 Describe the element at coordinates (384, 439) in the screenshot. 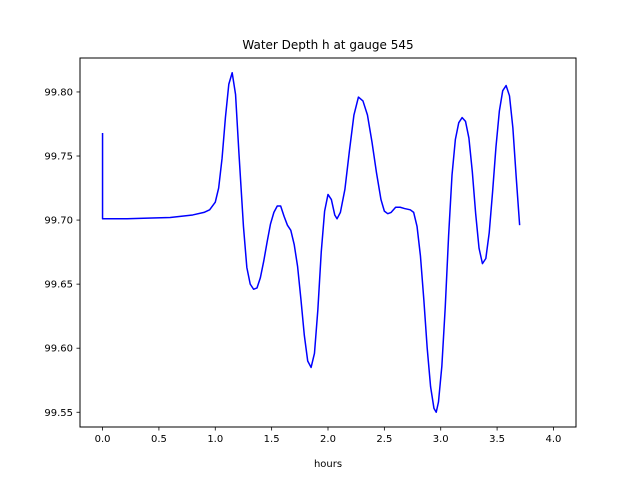

I see `x-tick-label: 2.5` at that location.